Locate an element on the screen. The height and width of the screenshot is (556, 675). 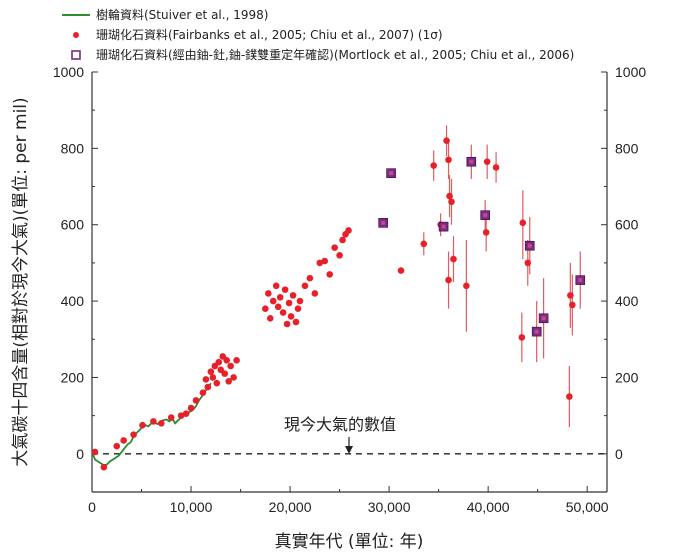
legend-dot-swatch is located at coordinates (76, 35).